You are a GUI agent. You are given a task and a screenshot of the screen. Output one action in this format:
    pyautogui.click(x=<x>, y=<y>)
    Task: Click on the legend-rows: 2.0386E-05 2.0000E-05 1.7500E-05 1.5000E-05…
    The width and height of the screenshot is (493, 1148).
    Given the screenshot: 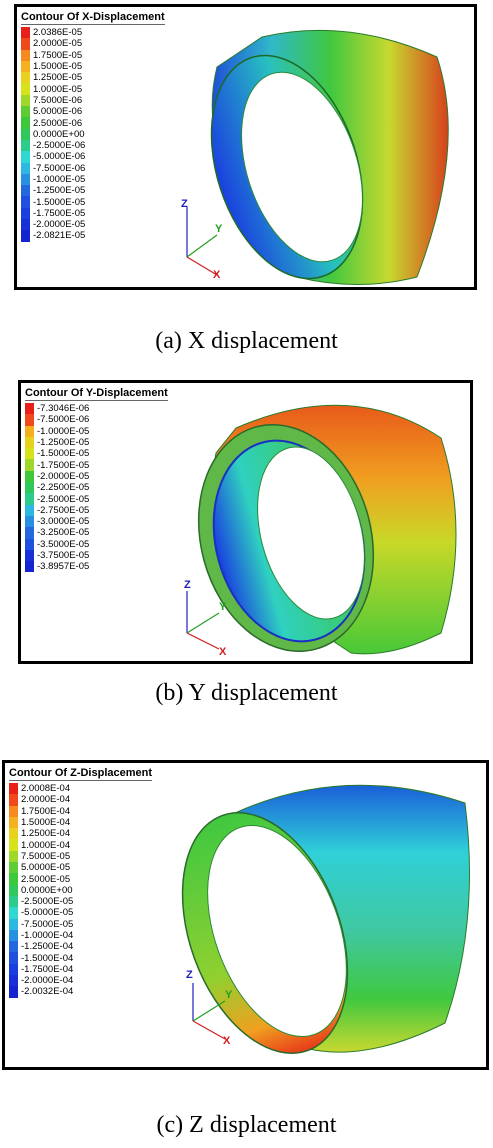 What is the action you would take?
    pyautogui.click(x=93, y=134)
    